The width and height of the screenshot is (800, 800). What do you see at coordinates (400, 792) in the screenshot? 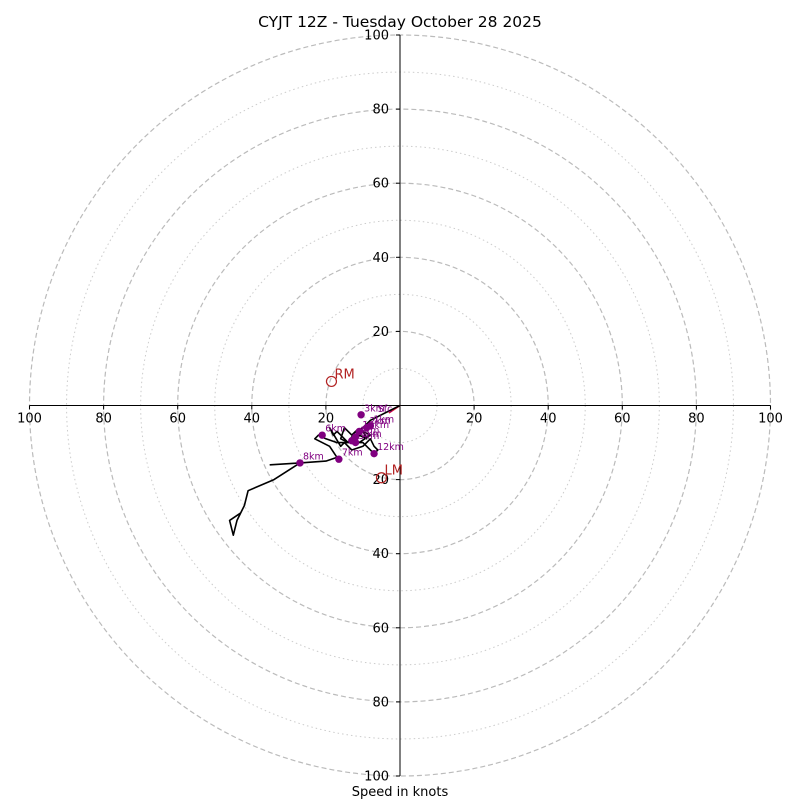
I see `x-axis-label: Speed in knots` at bounding box center [400, 792].